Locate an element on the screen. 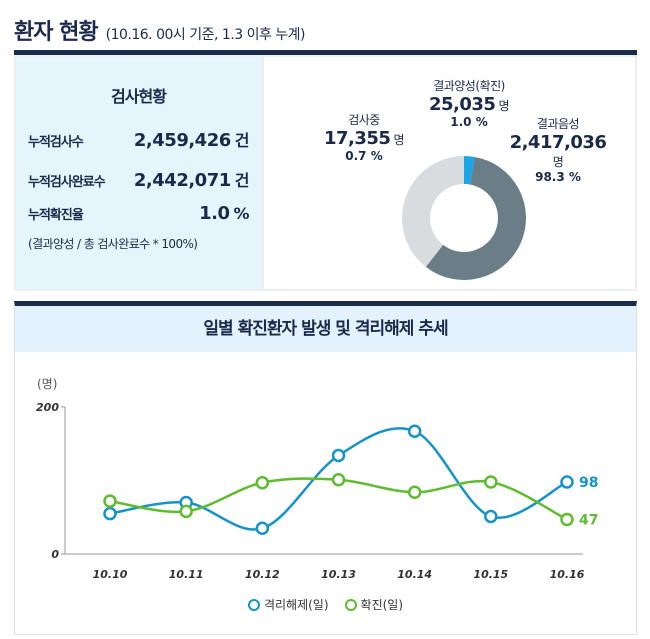  page-header: 환자 현황 (10.16. 00시 기준, 1.3 이후 누계) is located at coordinates (160, 31).